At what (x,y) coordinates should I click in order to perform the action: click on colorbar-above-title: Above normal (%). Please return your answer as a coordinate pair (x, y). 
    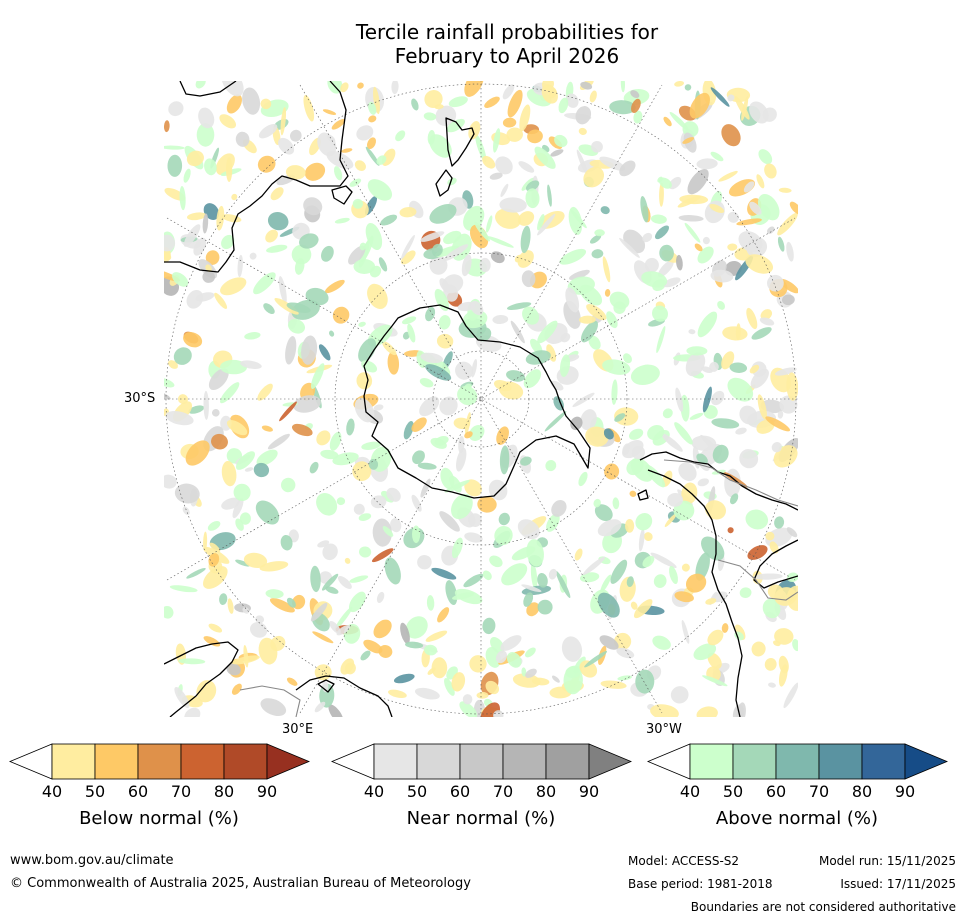
    Looking at the image, I should click on (797, 818).